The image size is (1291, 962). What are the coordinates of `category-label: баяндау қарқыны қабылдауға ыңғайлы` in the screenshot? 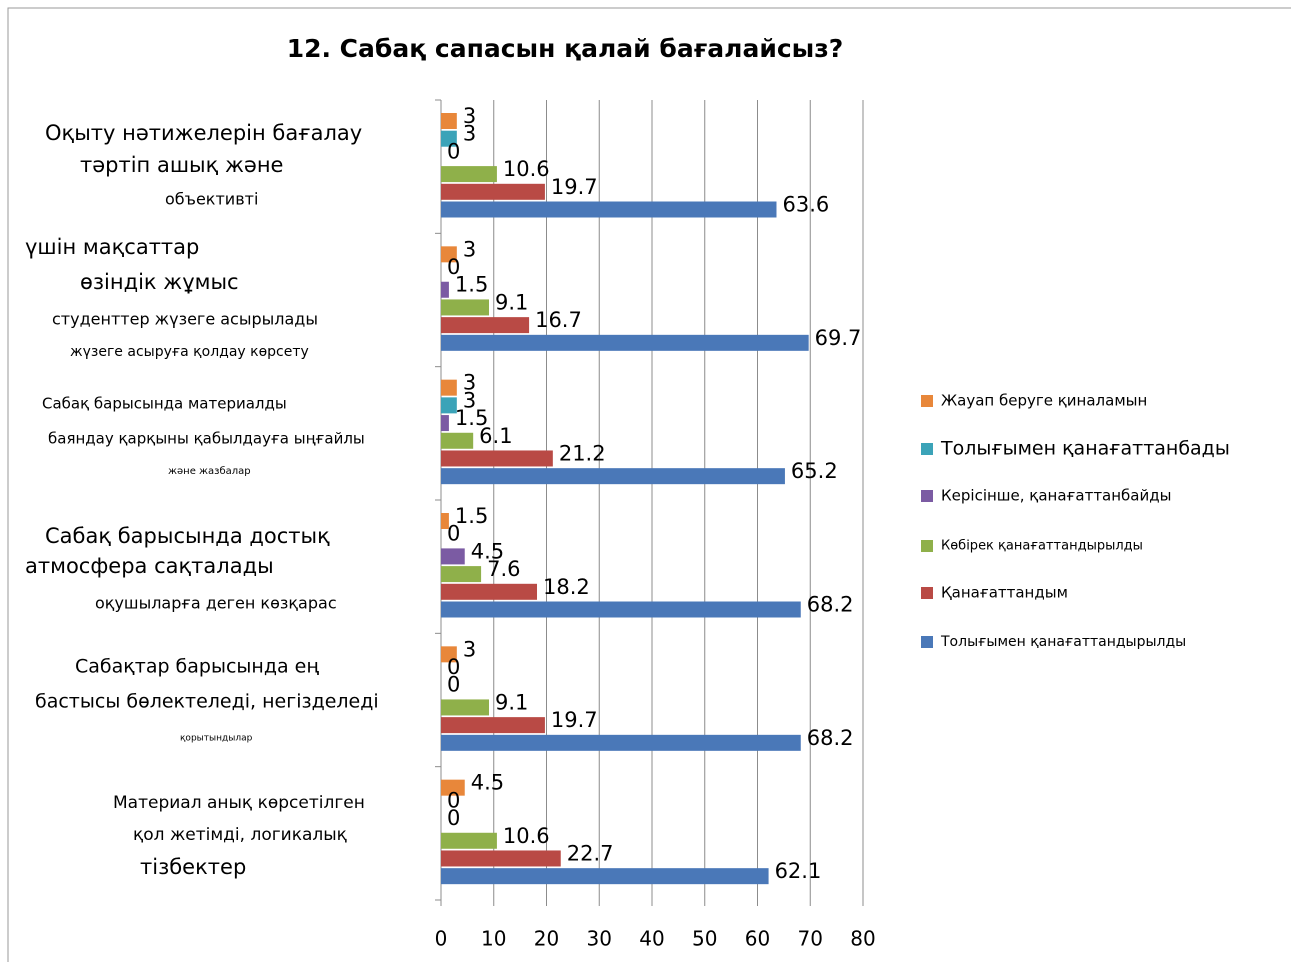 It's located at (206, 439).